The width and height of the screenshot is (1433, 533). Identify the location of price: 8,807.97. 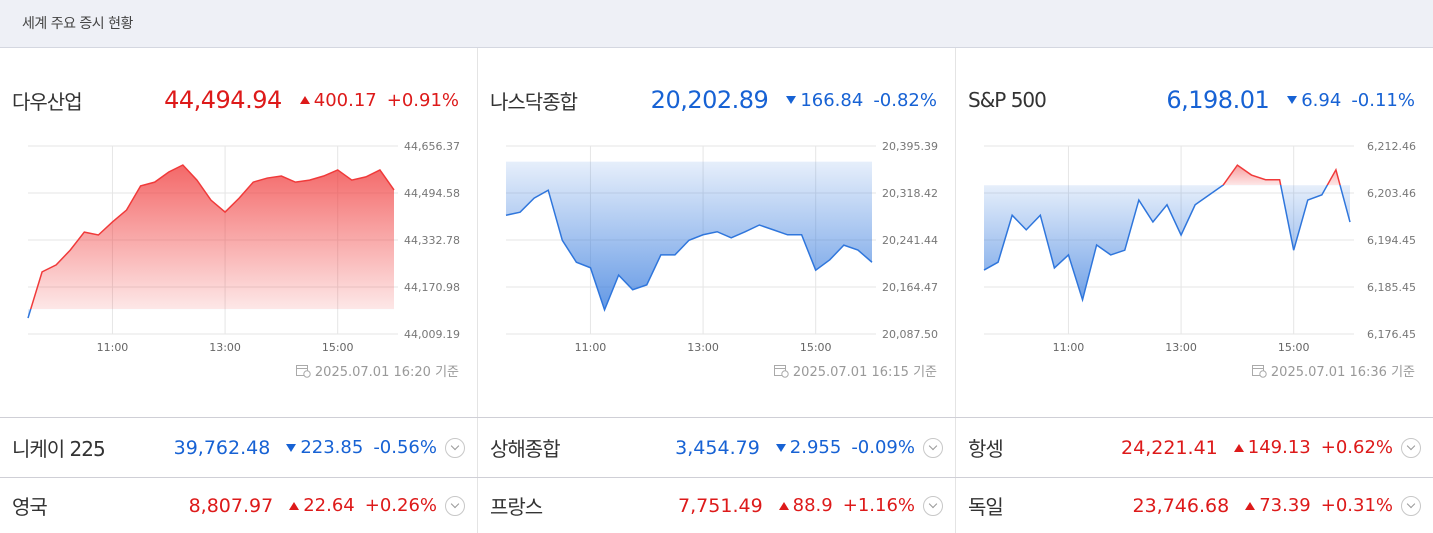
(231, 505).